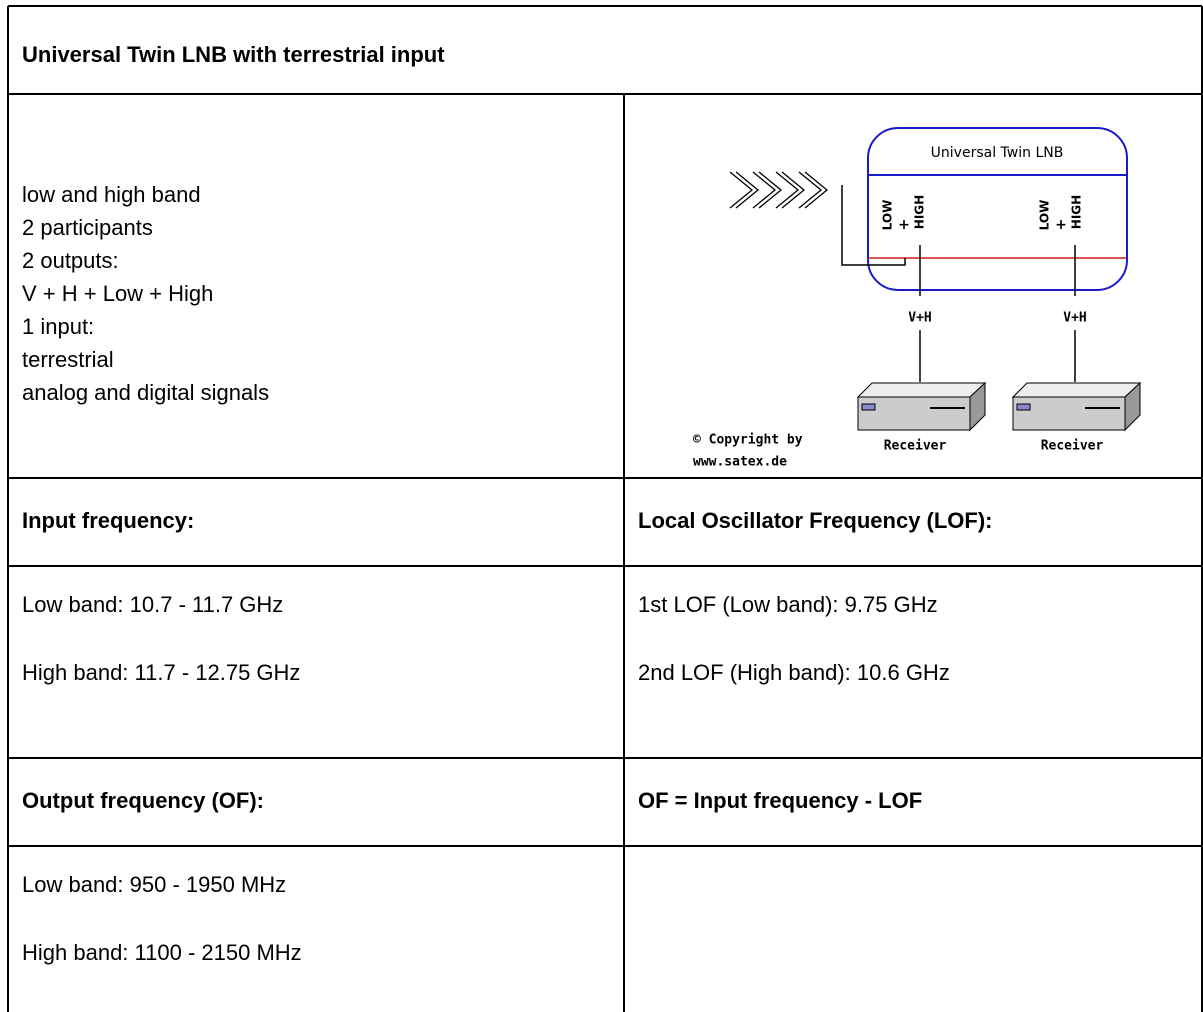 The width and height of the screenshot is (1203, 1012). I want to click on description-line: analog and digital signals, so click(145, 392).